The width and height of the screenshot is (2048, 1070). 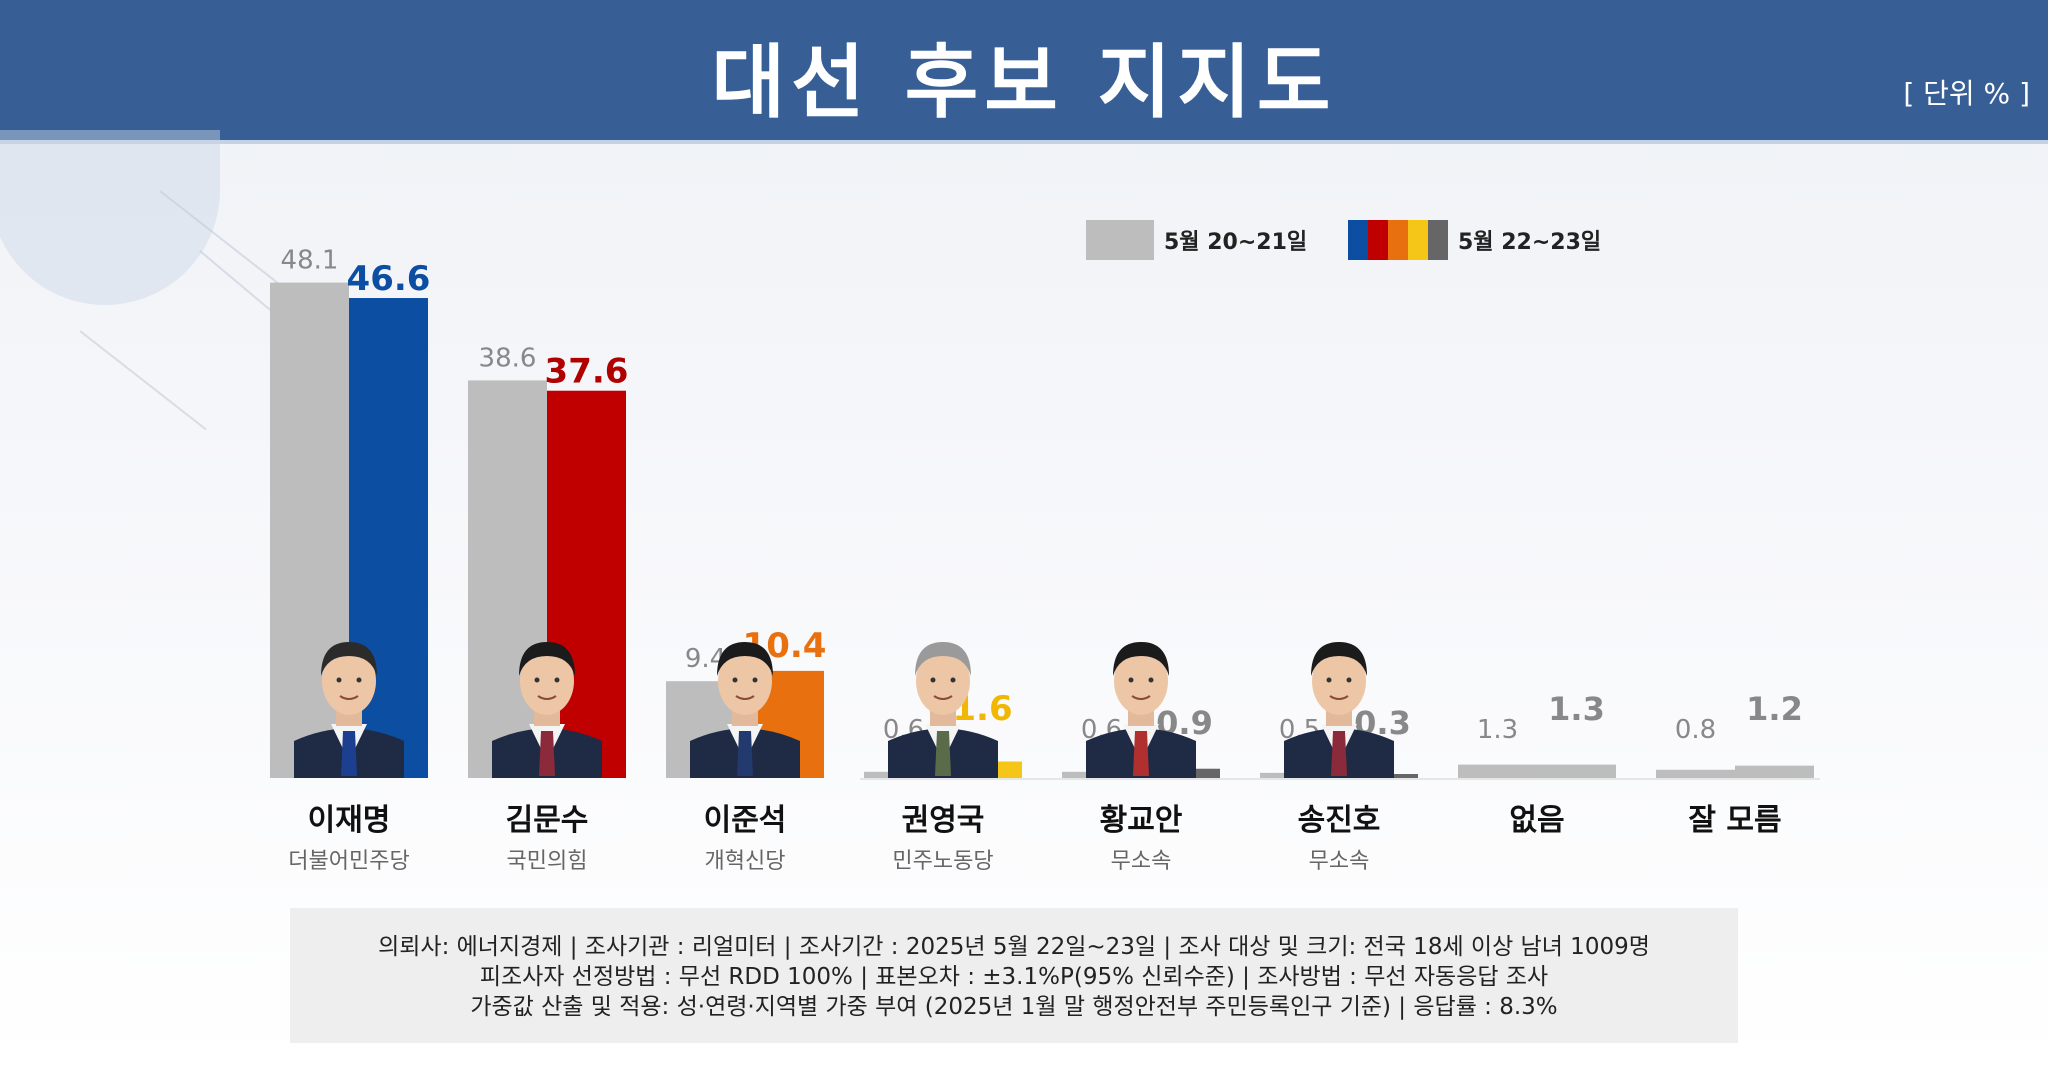 I want to click on legend-swatch-gray, so click(x=1120, y=240).